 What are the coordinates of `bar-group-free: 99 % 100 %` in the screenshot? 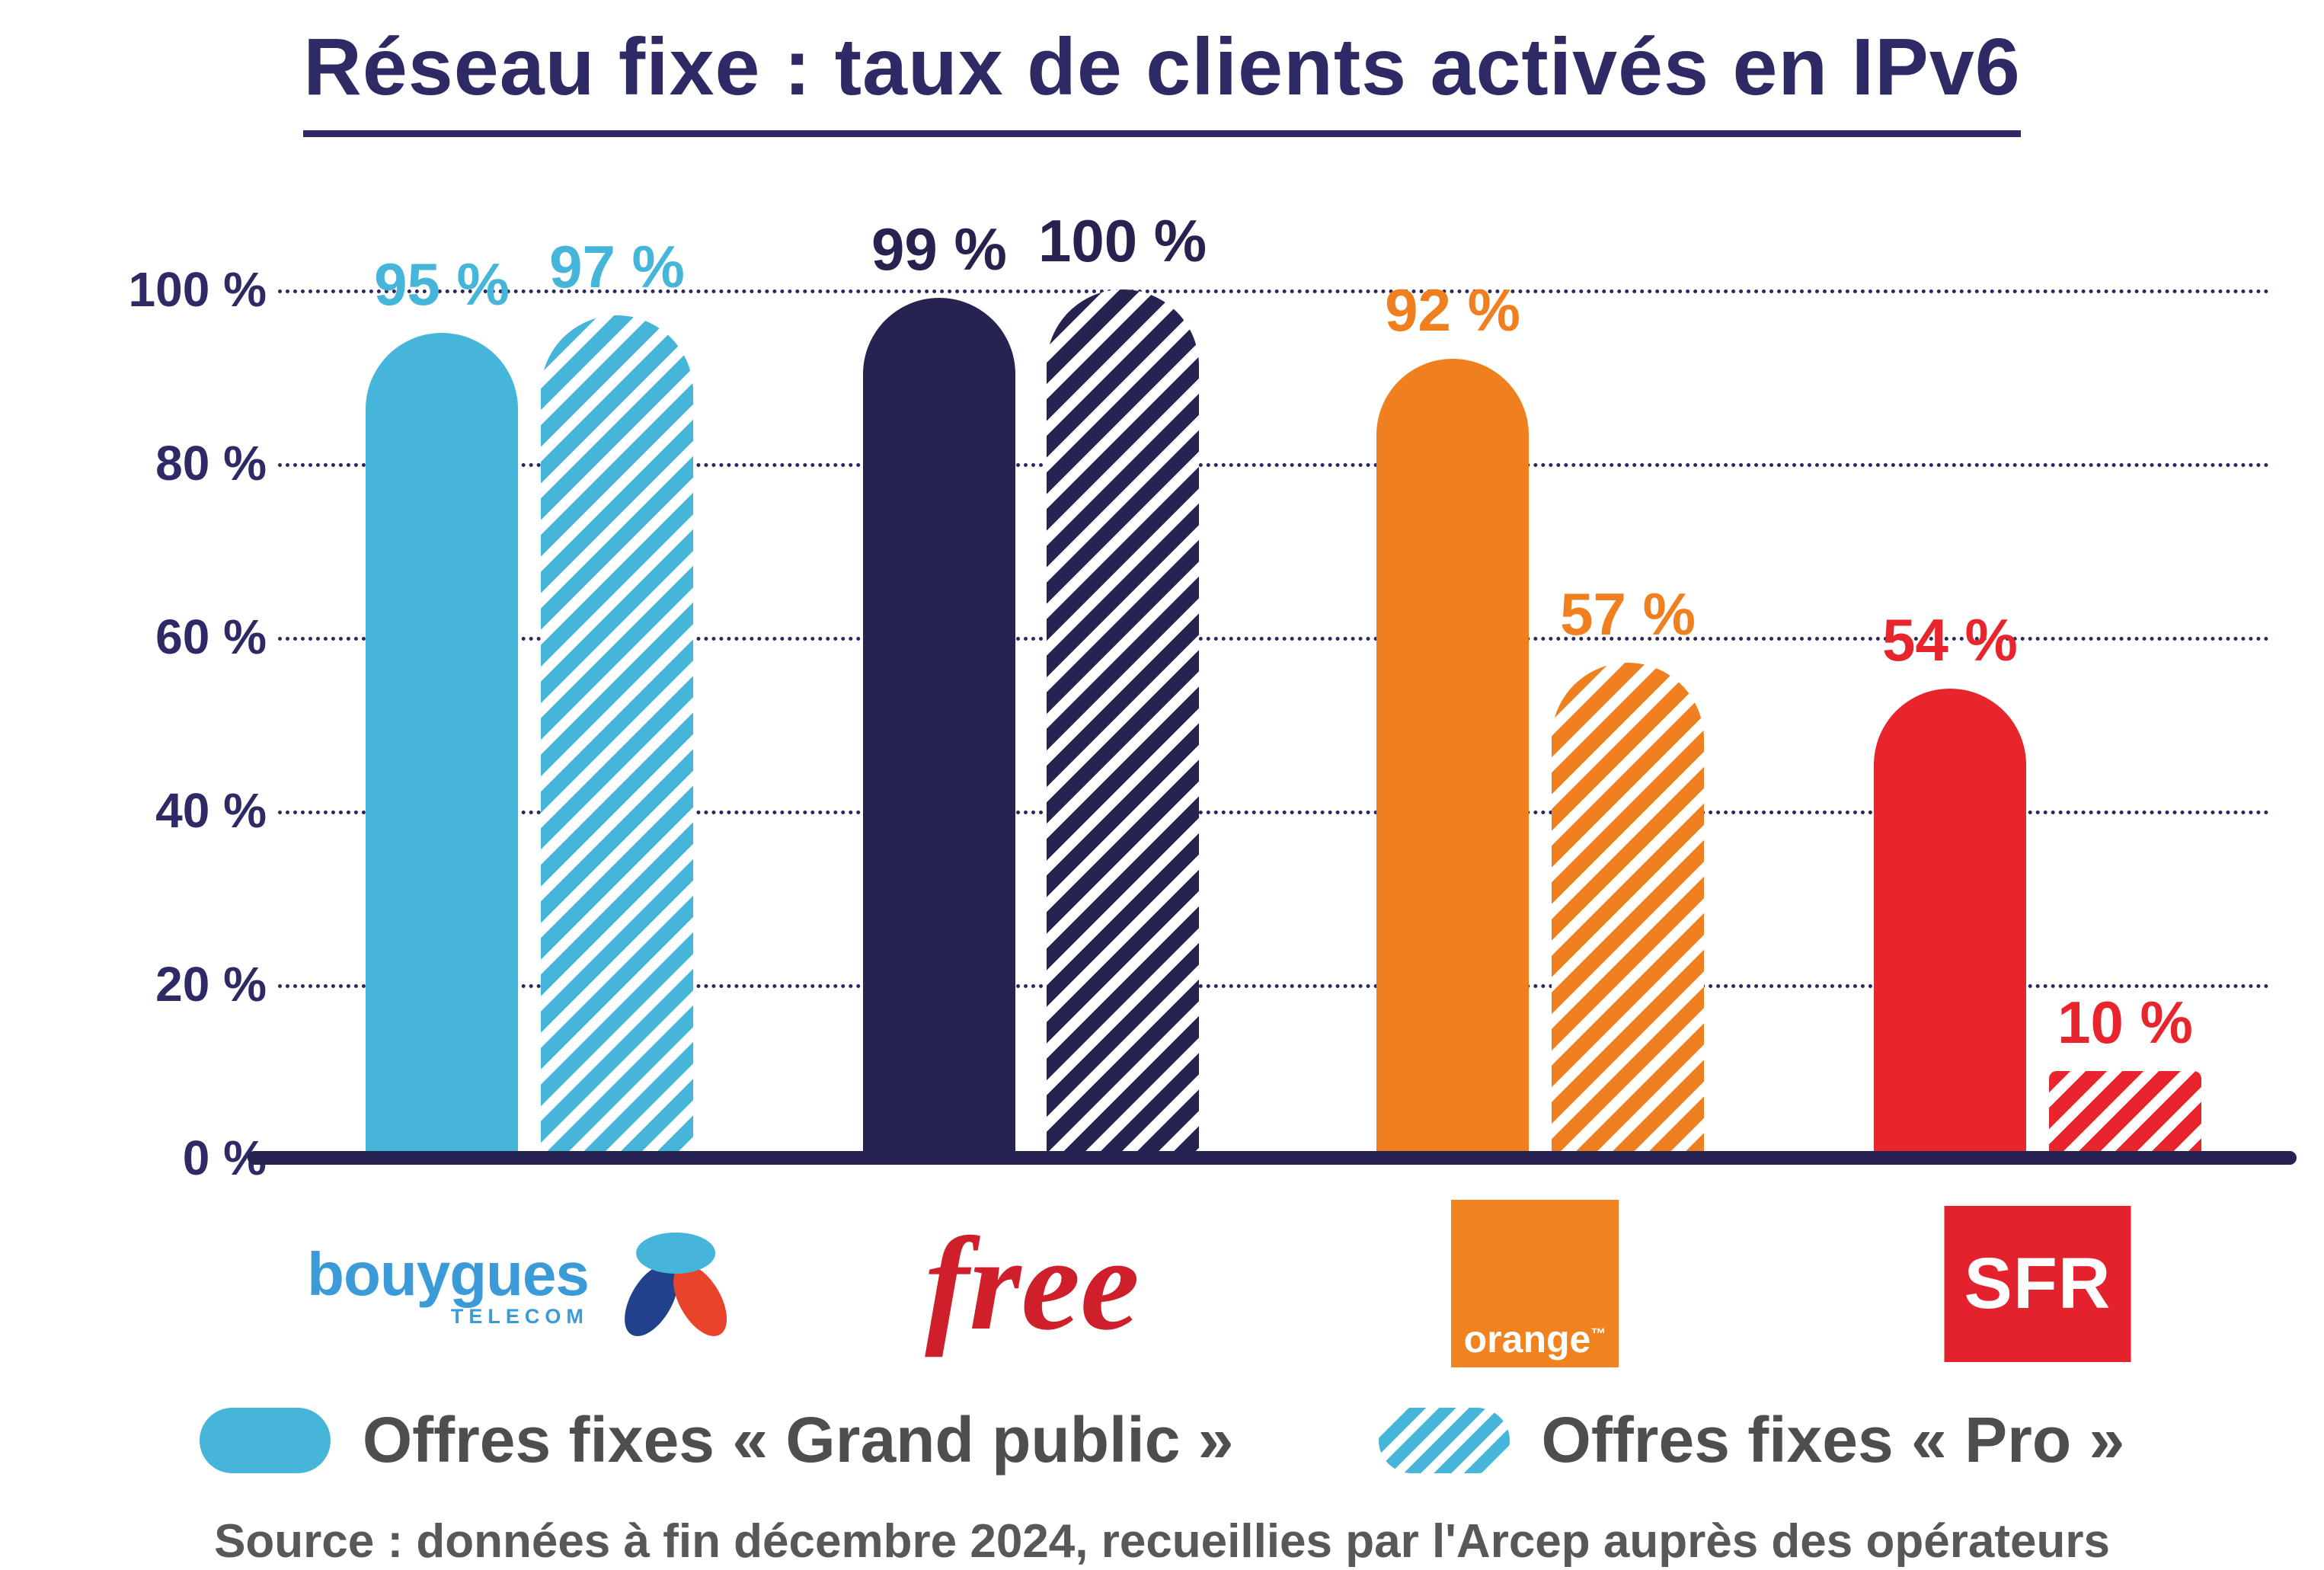 It's located at (1034, 682).